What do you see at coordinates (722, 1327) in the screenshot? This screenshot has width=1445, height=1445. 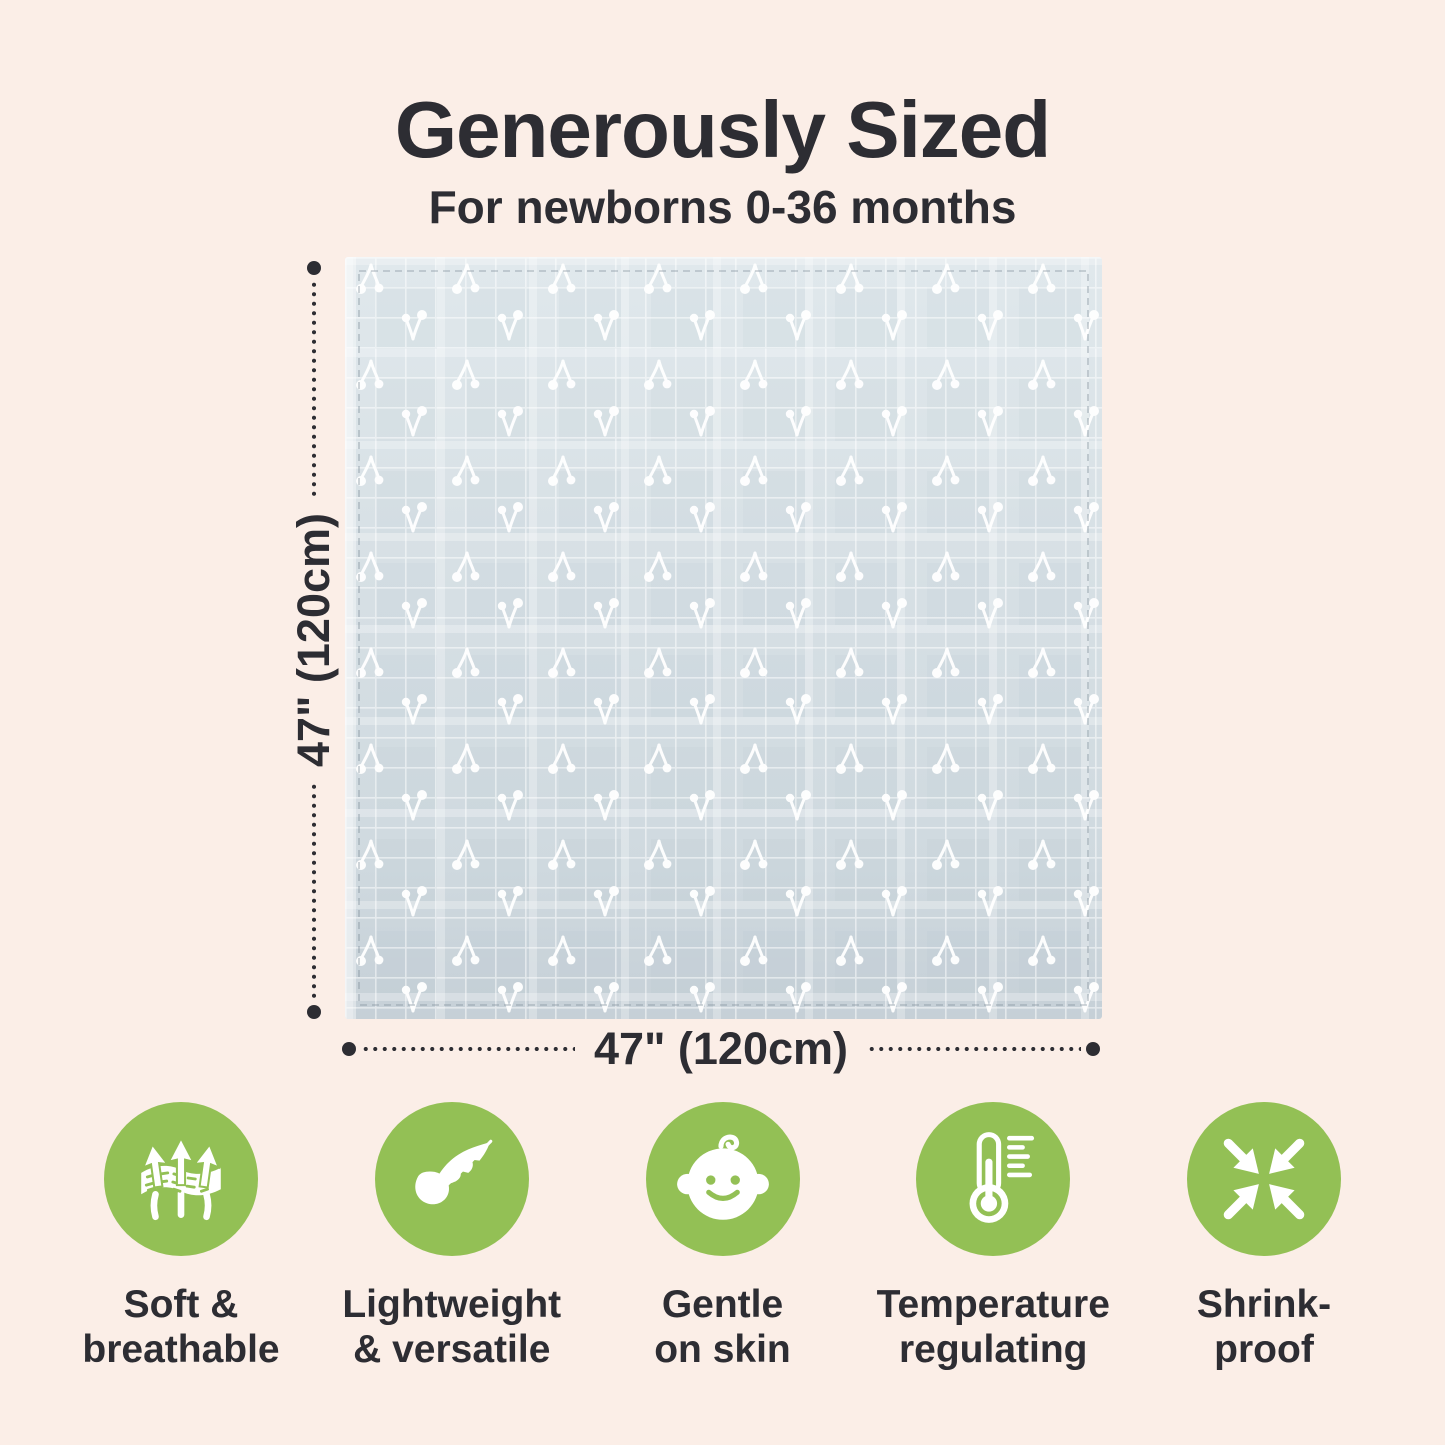 I see `feature-label: Gentle on skin` at bounding box center [722, 1327].